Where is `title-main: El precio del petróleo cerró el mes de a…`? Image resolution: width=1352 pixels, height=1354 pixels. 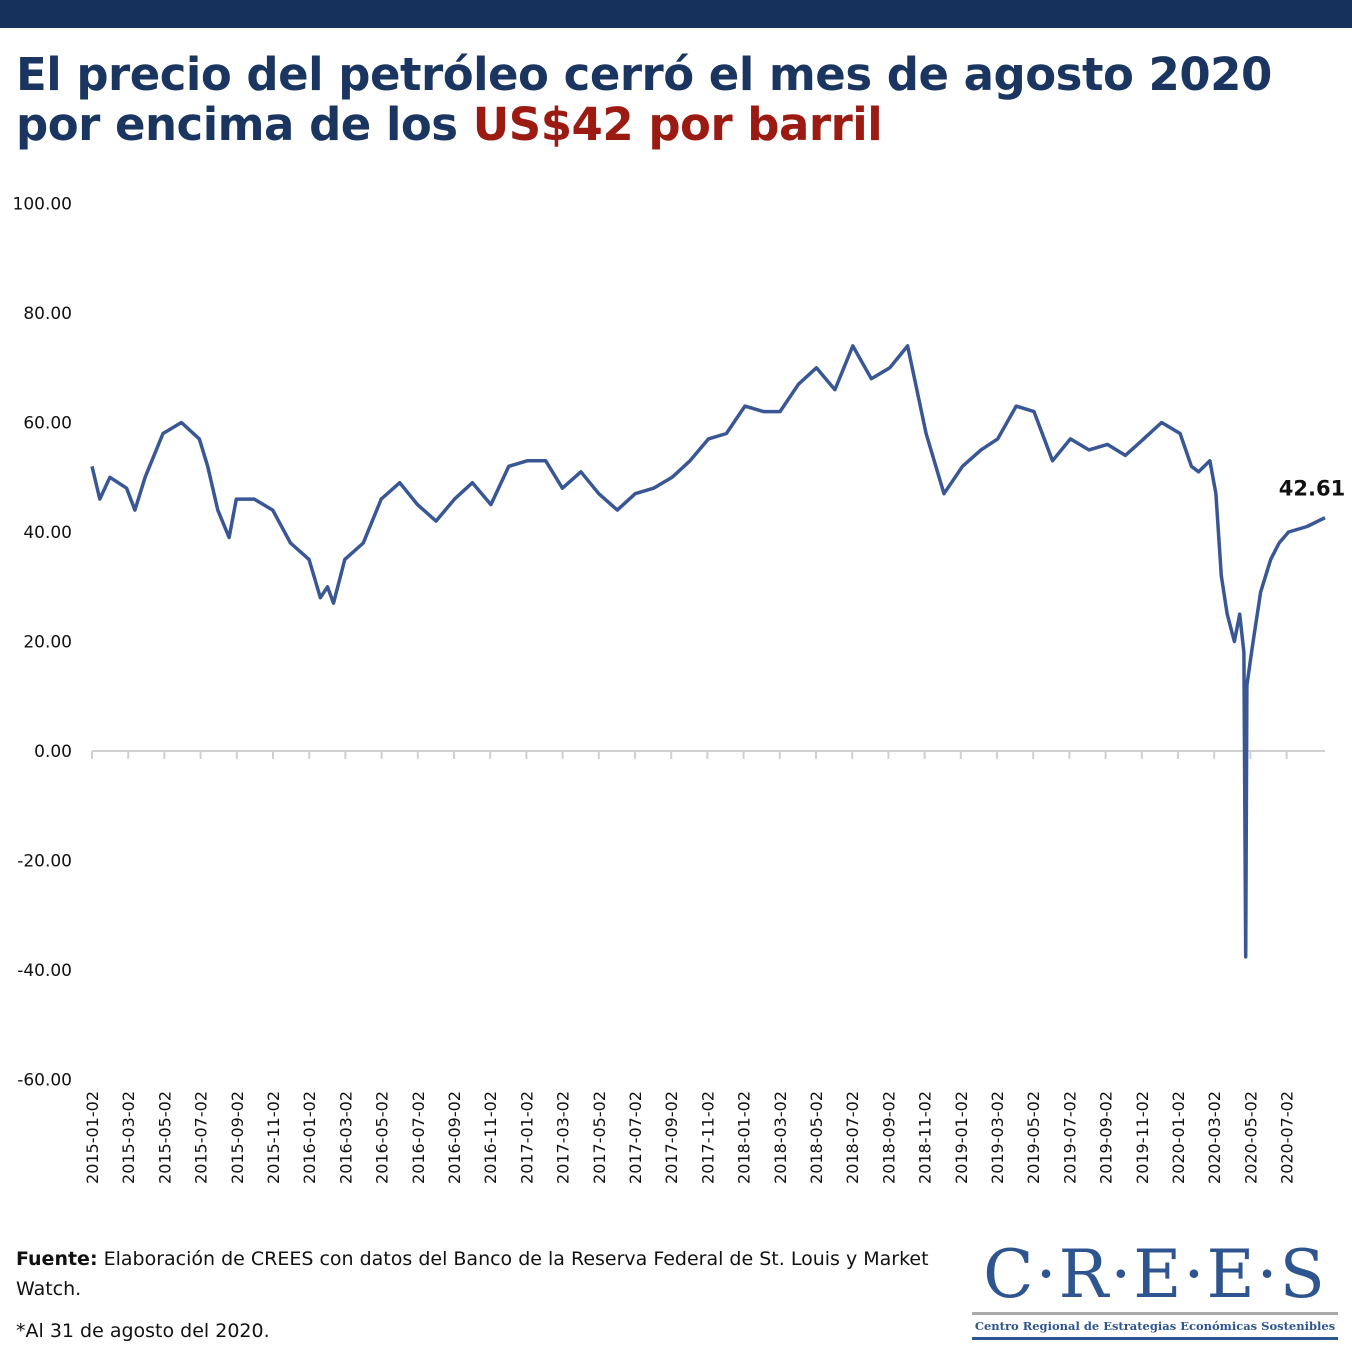 title-main: El precio del petróleo cerró el mes de a… is located at coordinates (644, 99).